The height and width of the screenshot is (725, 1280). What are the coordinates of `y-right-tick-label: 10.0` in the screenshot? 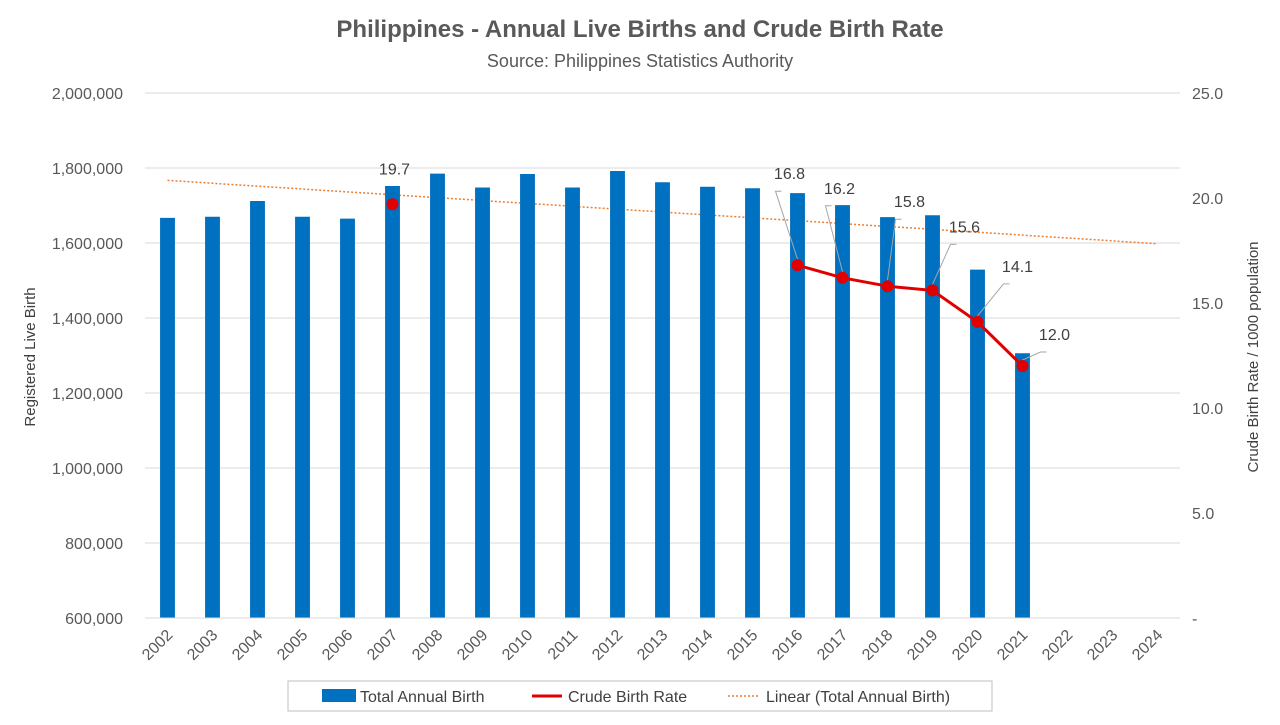 It's located at (1207, 409).